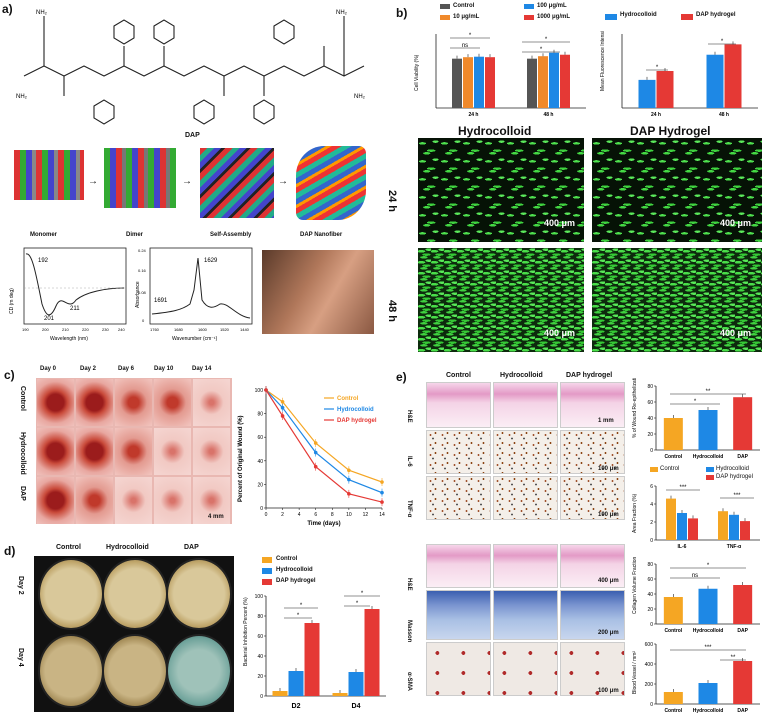  I want to click on x-tick-label: 8, so click(332, 515).